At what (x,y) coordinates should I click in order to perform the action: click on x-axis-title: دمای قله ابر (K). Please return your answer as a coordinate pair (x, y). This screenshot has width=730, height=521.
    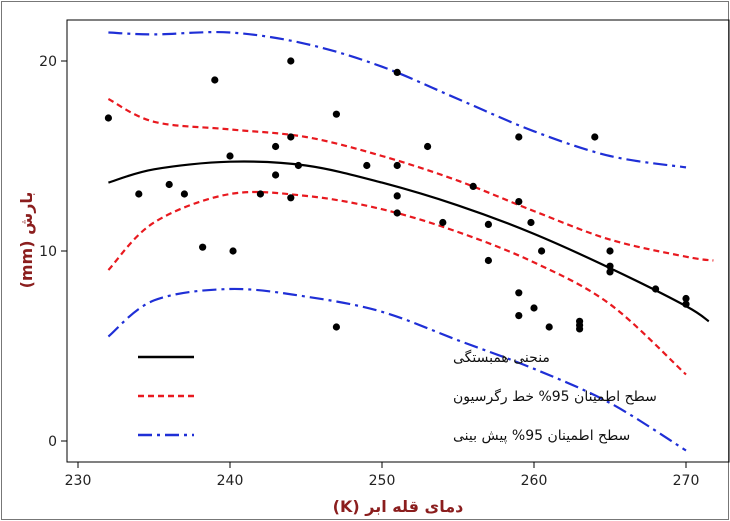
    Looking at the image, I should click on (398, 506).